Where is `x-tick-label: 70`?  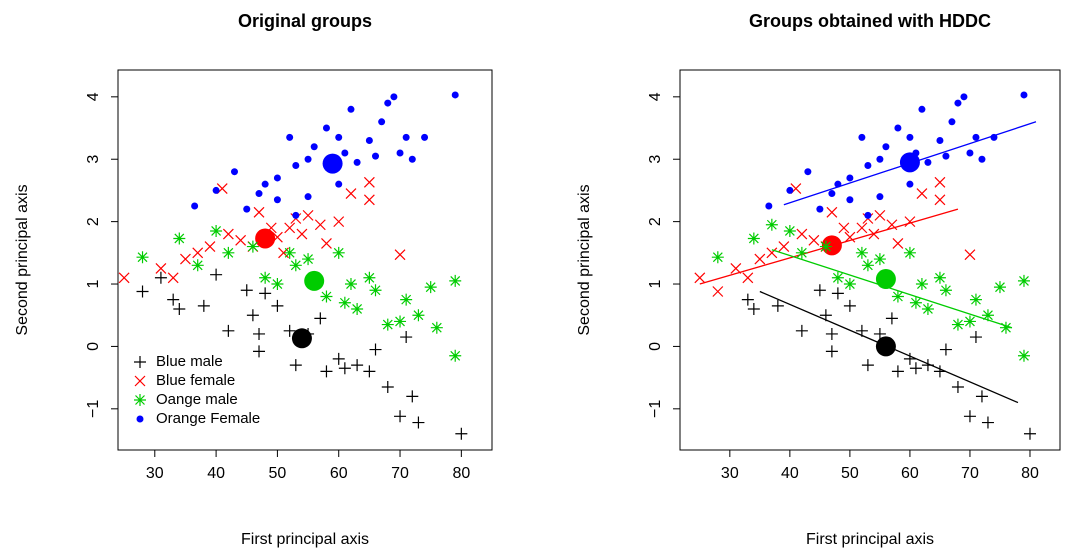
x-tick-label: 70 is located at coordinates (400, 473).